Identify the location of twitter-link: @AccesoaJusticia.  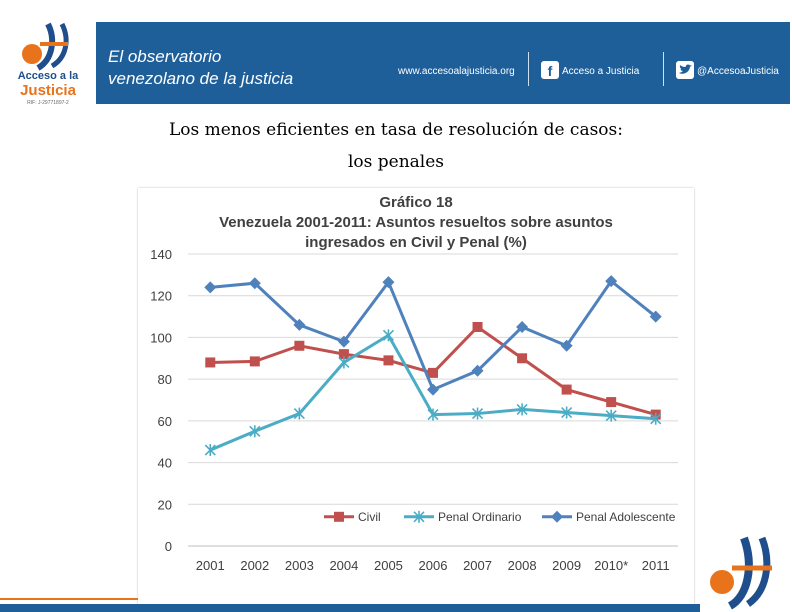
(738, 71).